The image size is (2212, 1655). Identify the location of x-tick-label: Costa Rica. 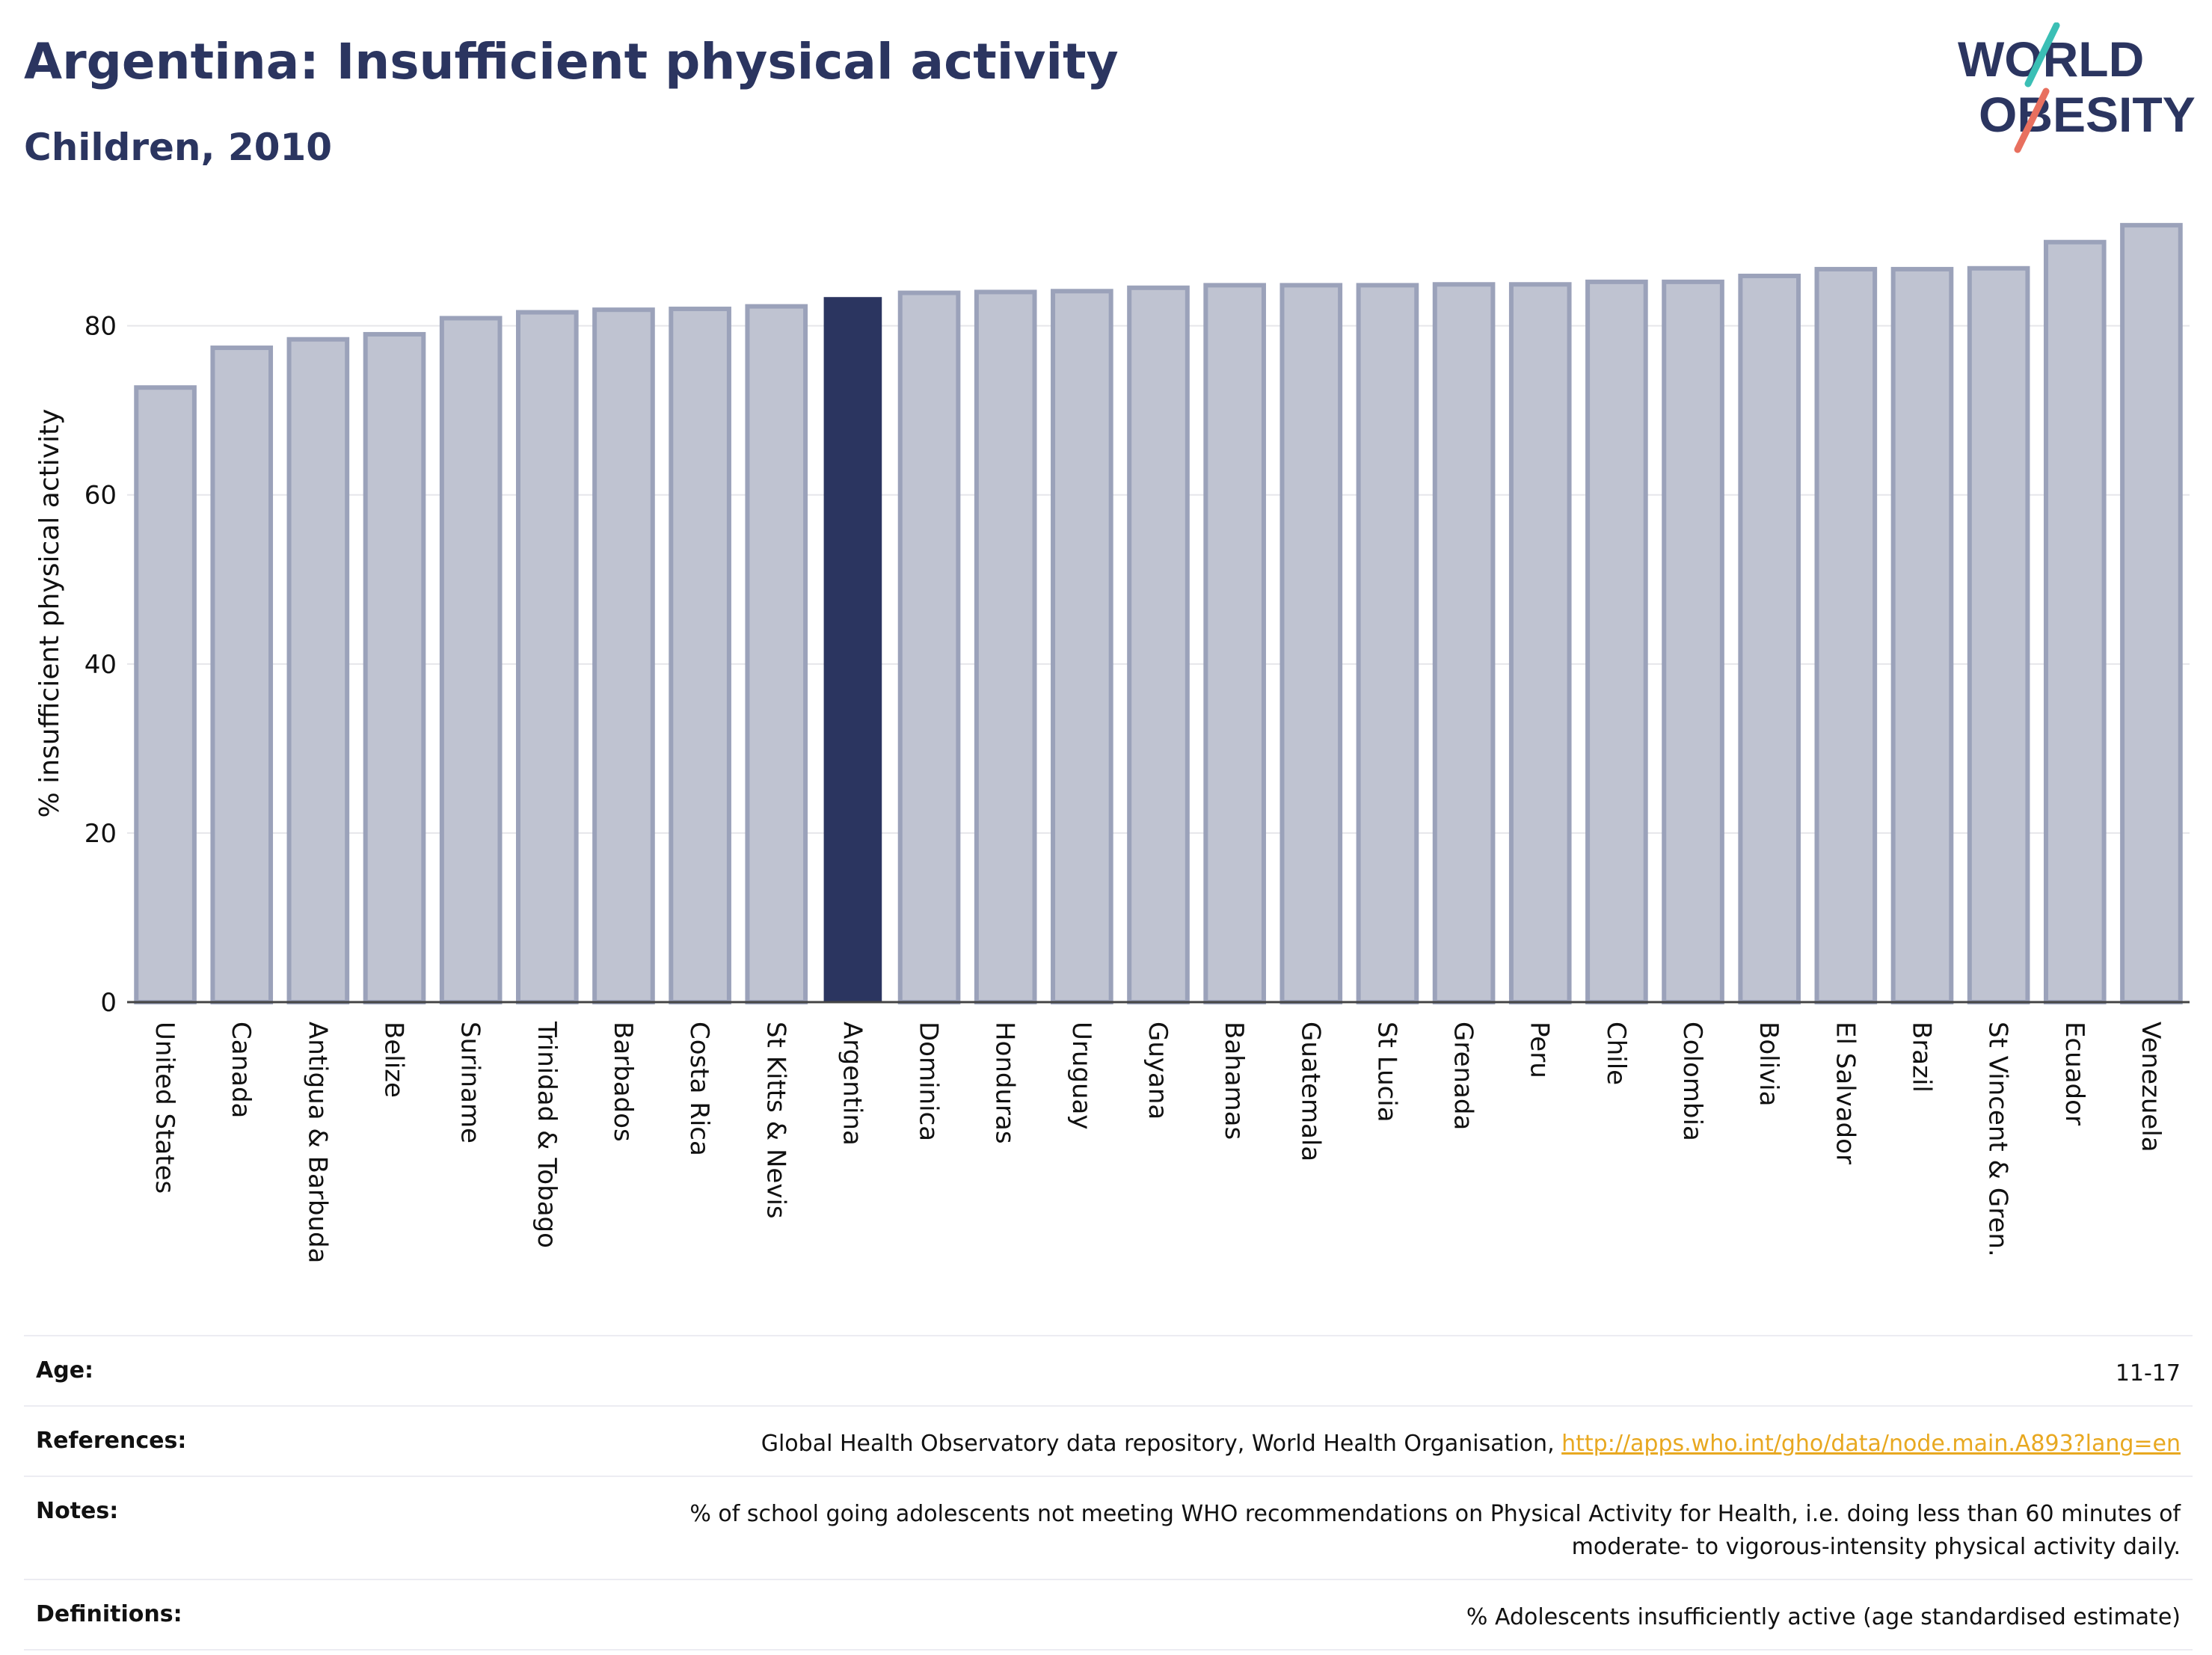
(699, 1089).